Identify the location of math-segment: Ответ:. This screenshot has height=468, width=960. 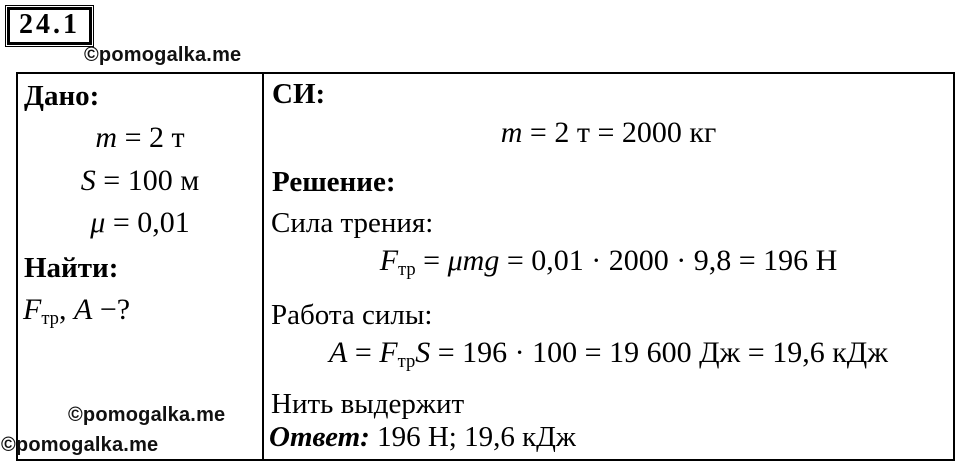
(319, 437).